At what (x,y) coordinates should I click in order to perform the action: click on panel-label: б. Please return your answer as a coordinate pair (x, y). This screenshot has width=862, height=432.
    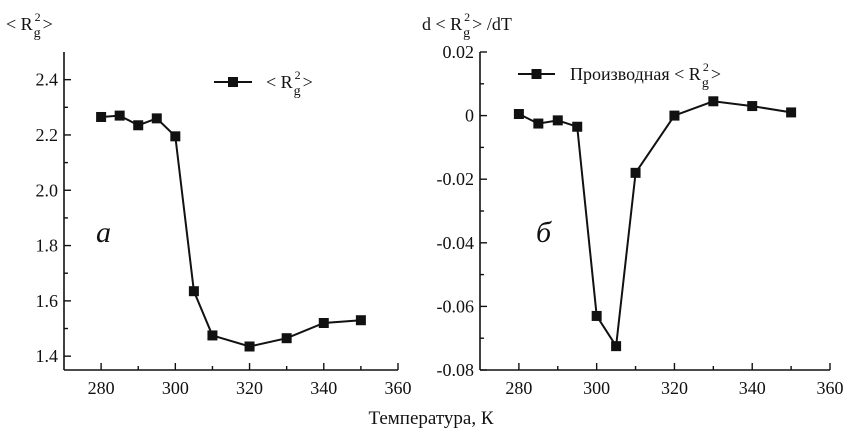
    Looking at the image, I should click on (544, 232).